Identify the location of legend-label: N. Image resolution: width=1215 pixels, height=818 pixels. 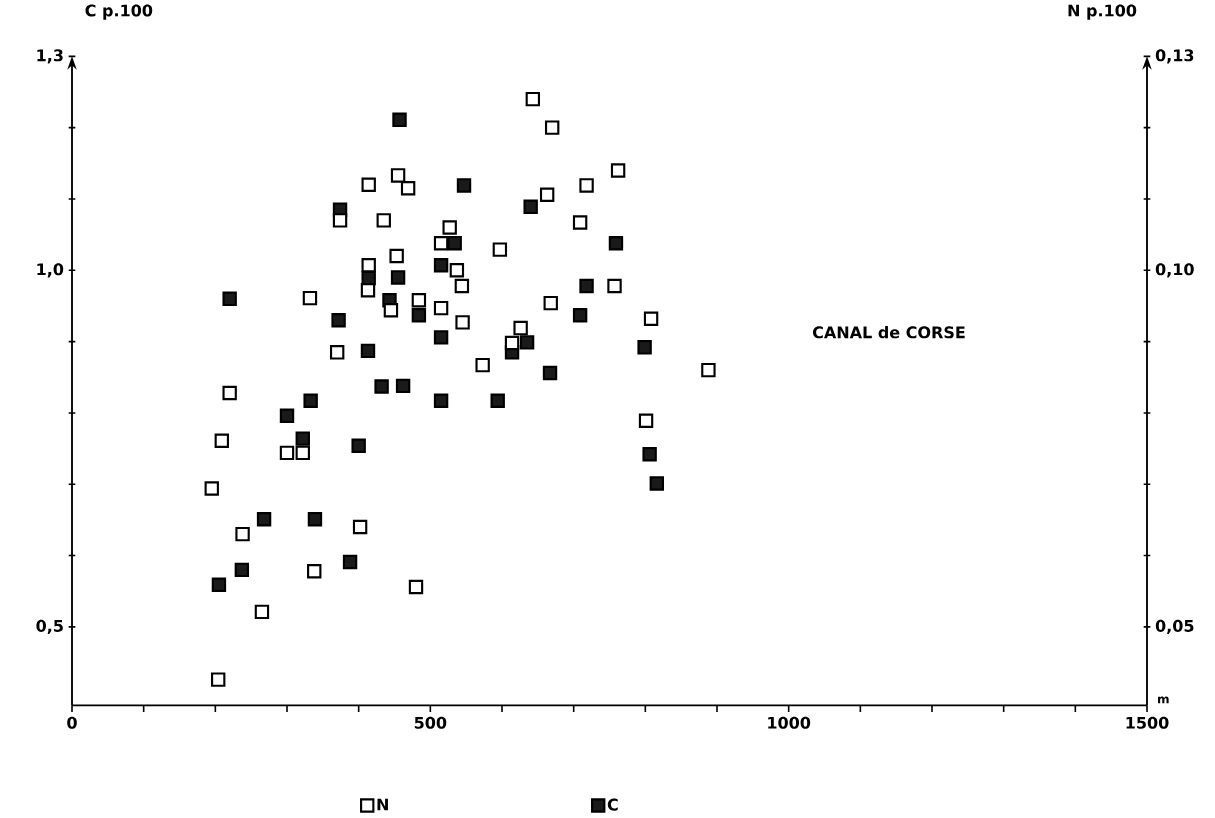
(382, 804).